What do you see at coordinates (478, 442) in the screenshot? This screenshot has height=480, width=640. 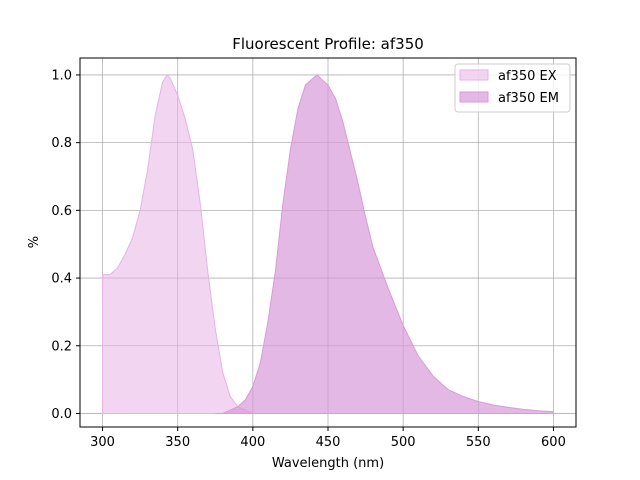 I see `x-tick-label-5: 550` at bounding box center [478, 442].